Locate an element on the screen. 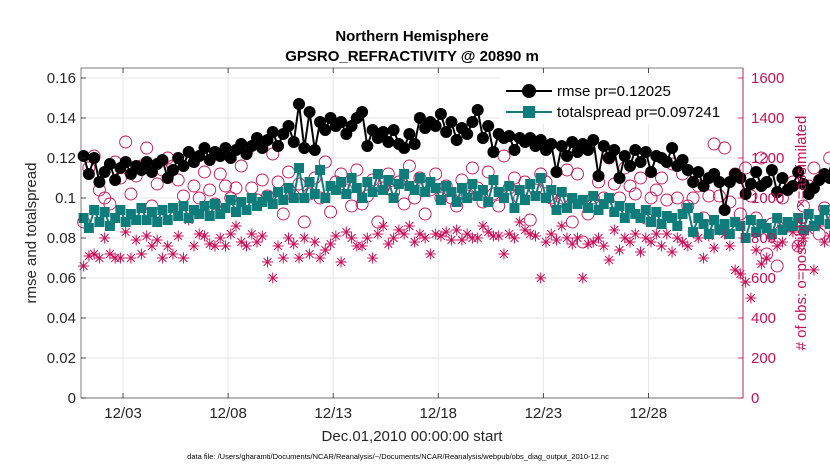 The image size is (830, 470). legend-rmse-marker is located at coordinates (529, 91).